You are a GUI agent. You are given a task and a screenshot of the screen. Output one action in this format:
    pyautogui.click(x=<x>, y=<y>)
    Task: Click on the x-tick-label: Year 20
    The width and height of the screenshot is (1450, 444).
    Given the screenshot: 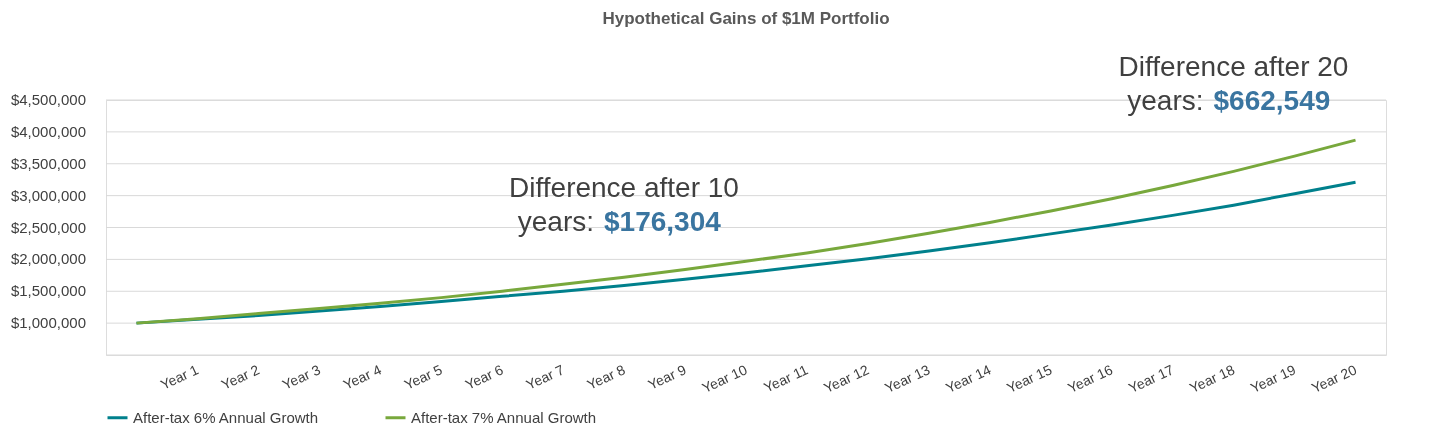 What is the action you would take?
    pyautogui.click(x=1334, y=379)
    